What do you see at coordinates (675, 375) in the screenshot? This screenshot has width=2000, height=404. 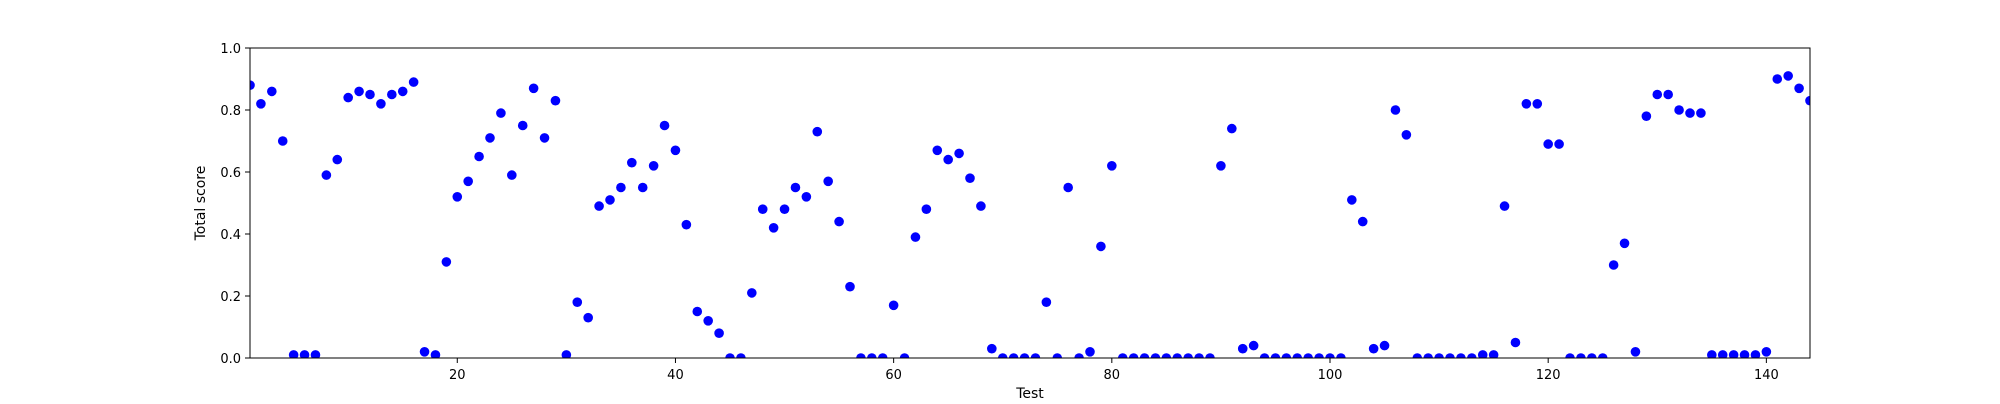 I see `x-tick-label: 40` at bounding box center [675, 375].